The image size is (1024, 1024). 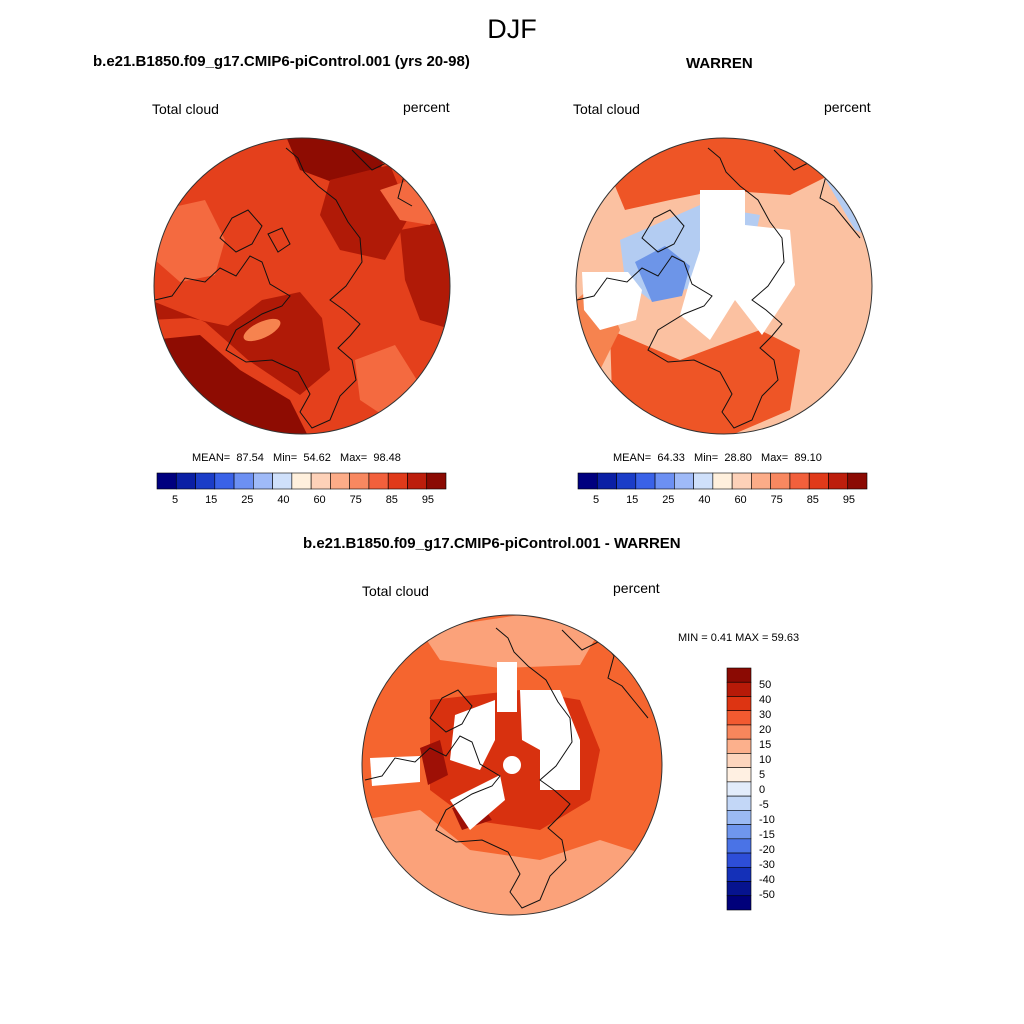 What do you see at coordinates (211, 500) in the screenshot?
I see `colorbar-tick-label: 15` at bounding box center [211, 500].